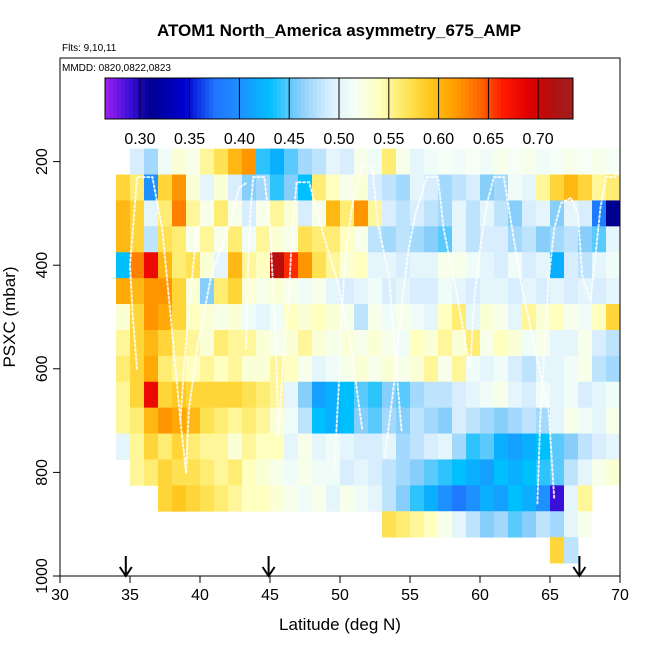  Describe the element at coordinates (339, 112) in the screenshot. I see `colorbar: 0.30 0.35 0.40 0.45 0.50 0.55 0.60 0.65 0.70` at that location.